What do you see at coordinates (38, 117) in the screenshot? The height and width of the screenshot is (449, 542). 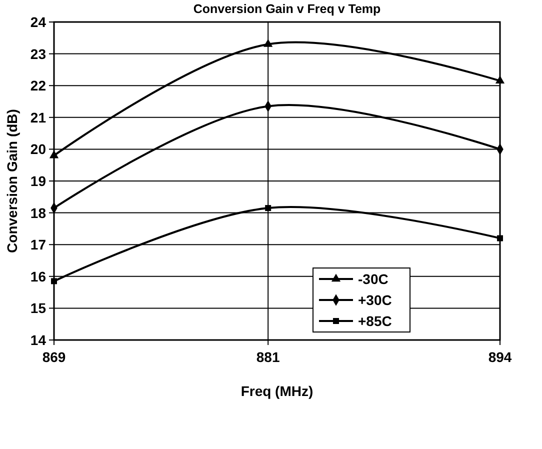 I see `y-tick-label: 21` at bounding box center [38, 117].